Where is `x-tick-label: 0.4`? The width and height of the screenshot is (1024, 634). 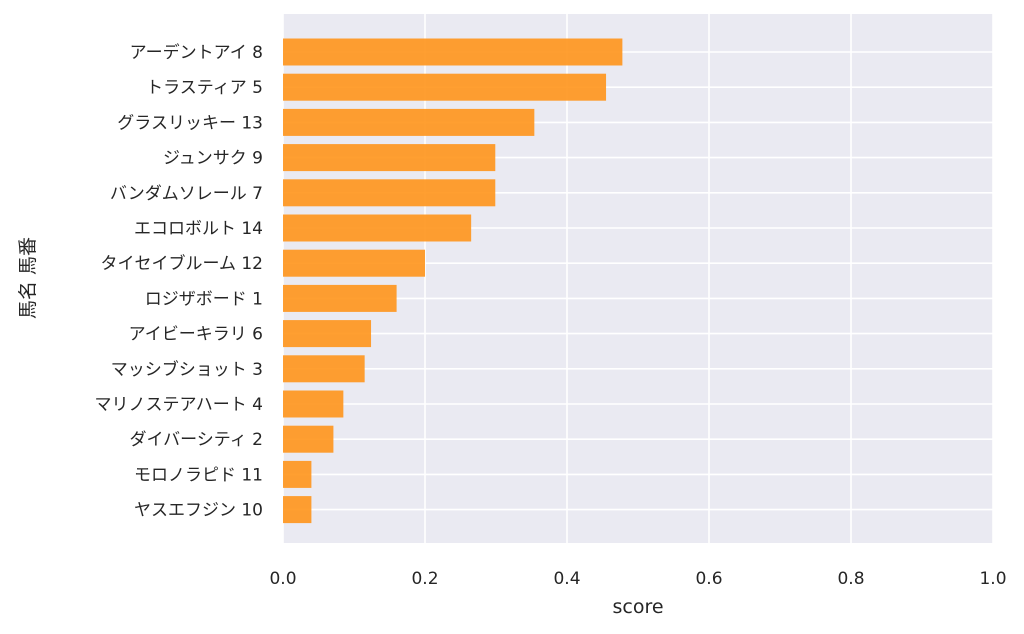
x-tick-label: 0.4 is located at coordinates (566, 579).